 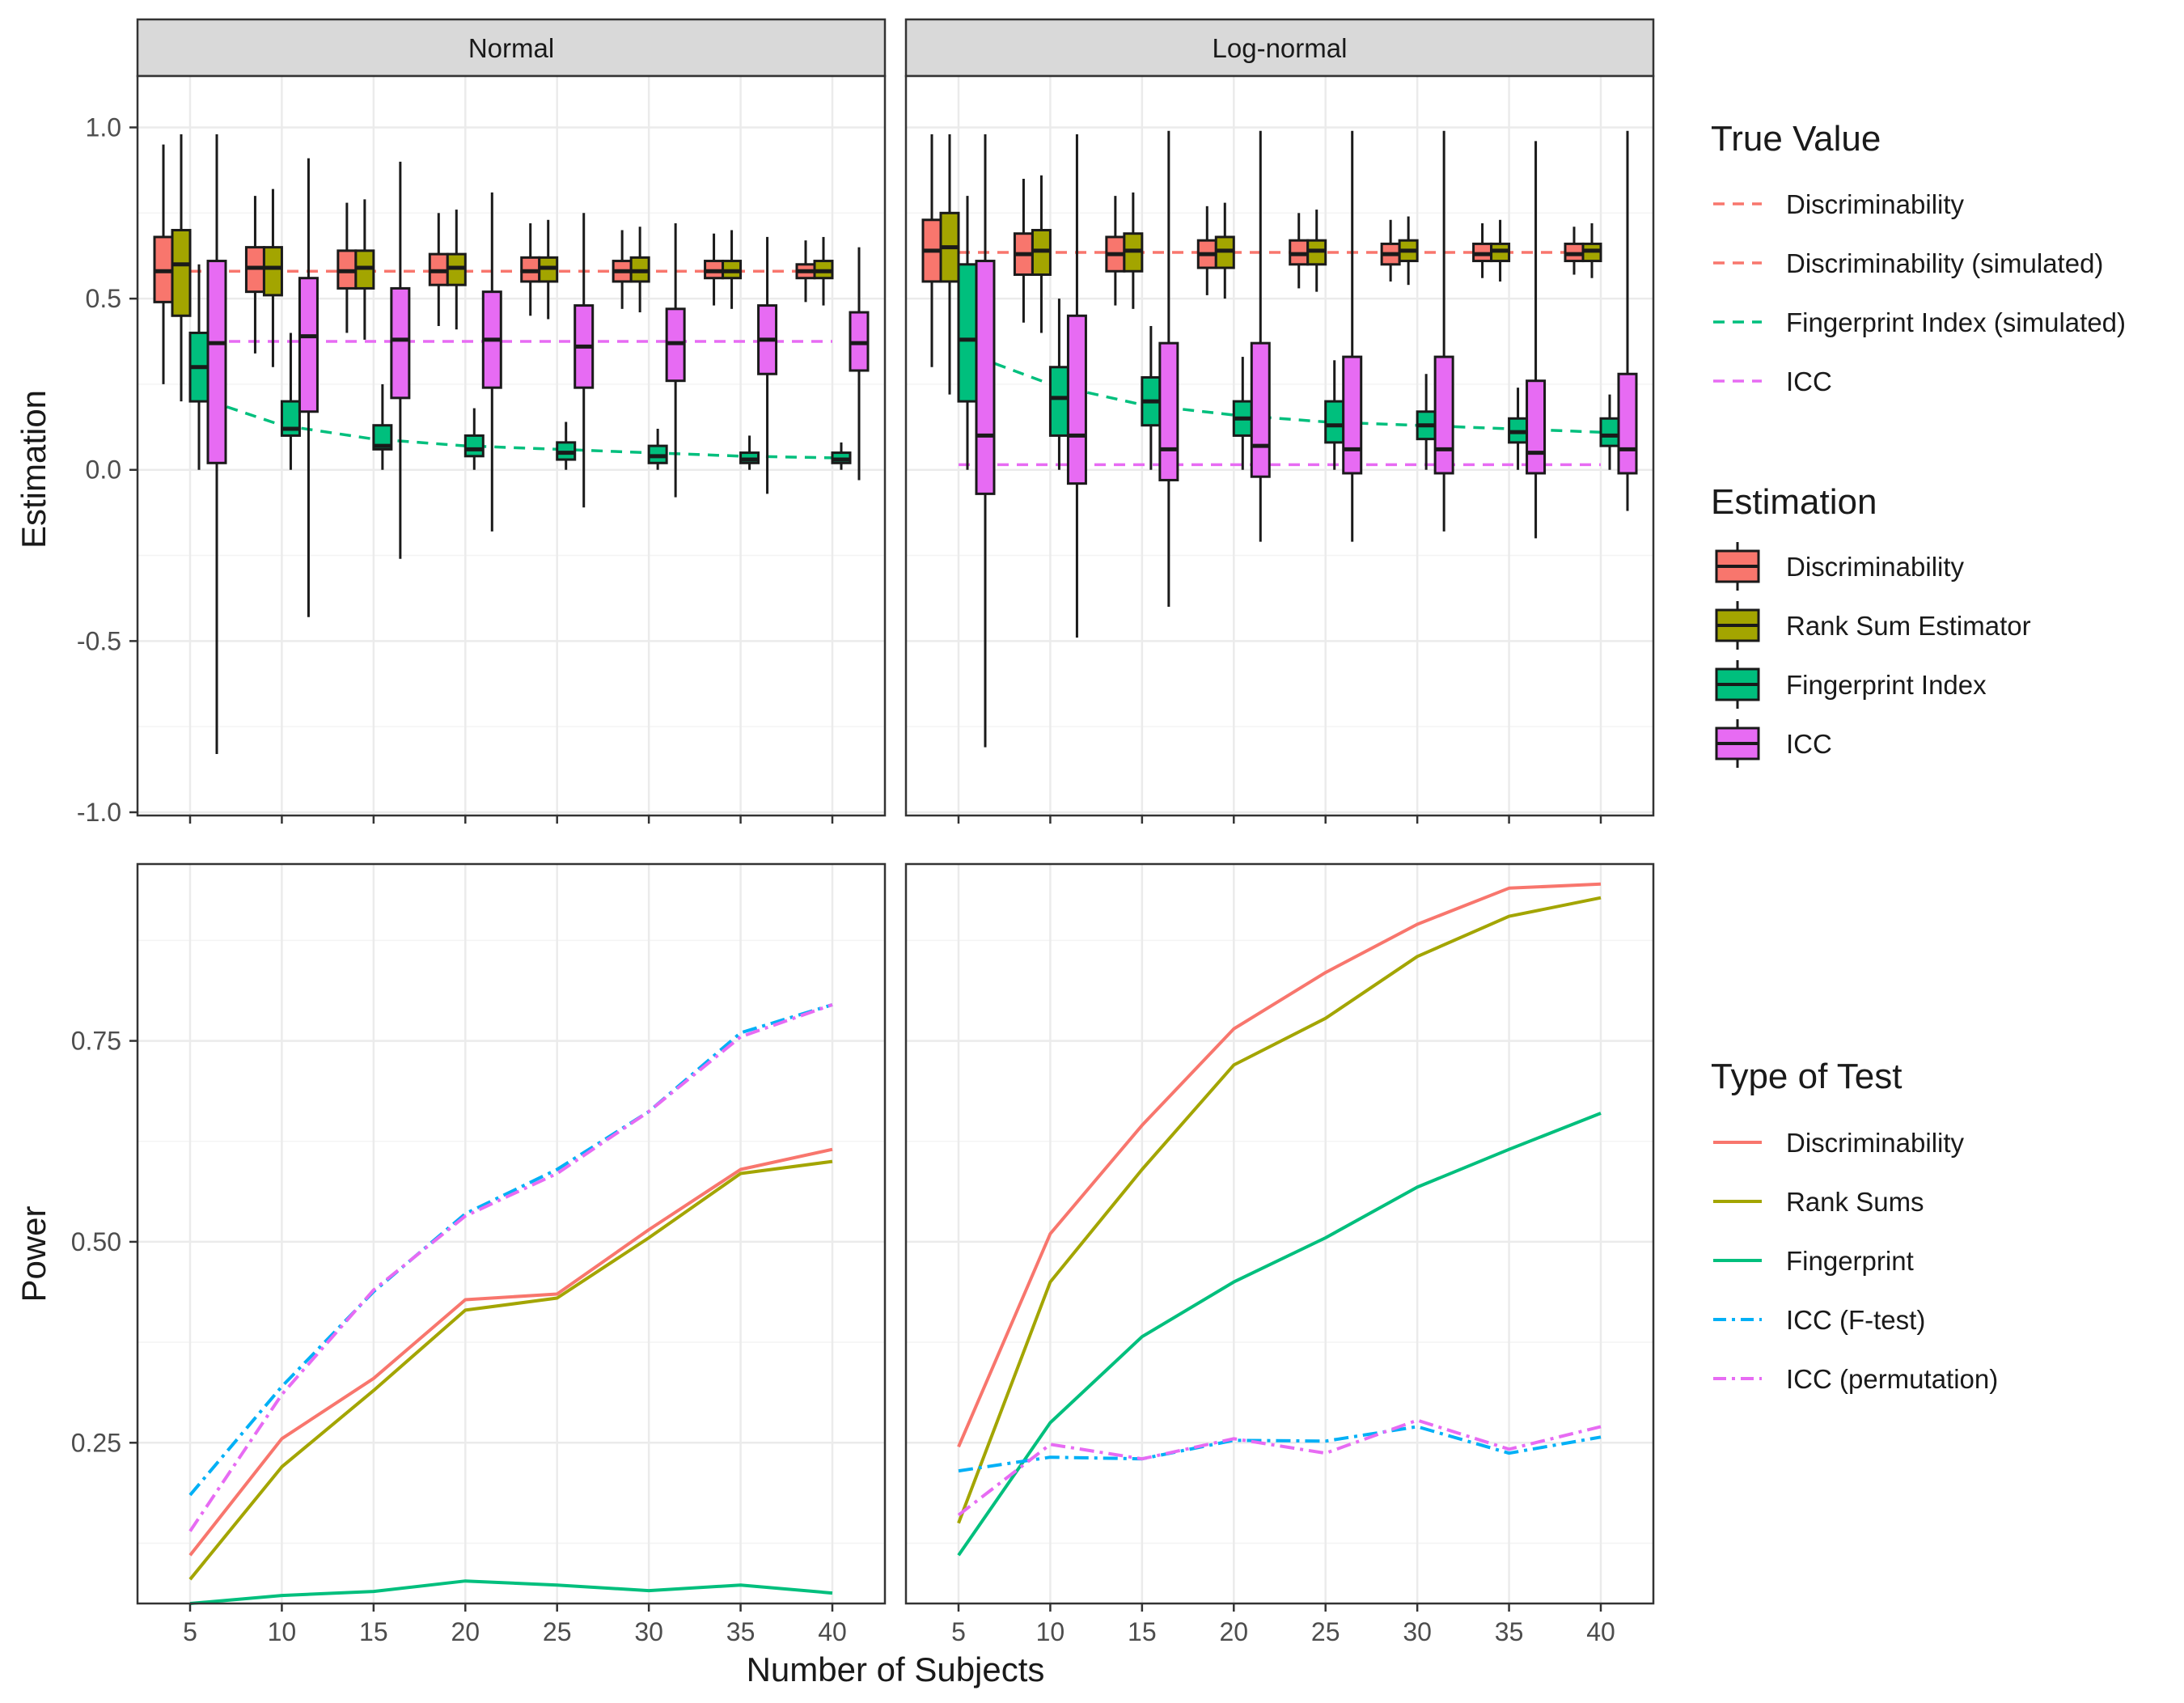 What do you see at coordinates (1956, 322) in the screenshot?
I see `legend-label-fingerprint-index-simulated: Fingerprint Index (simulated)` at bounding box center [1956, 322].